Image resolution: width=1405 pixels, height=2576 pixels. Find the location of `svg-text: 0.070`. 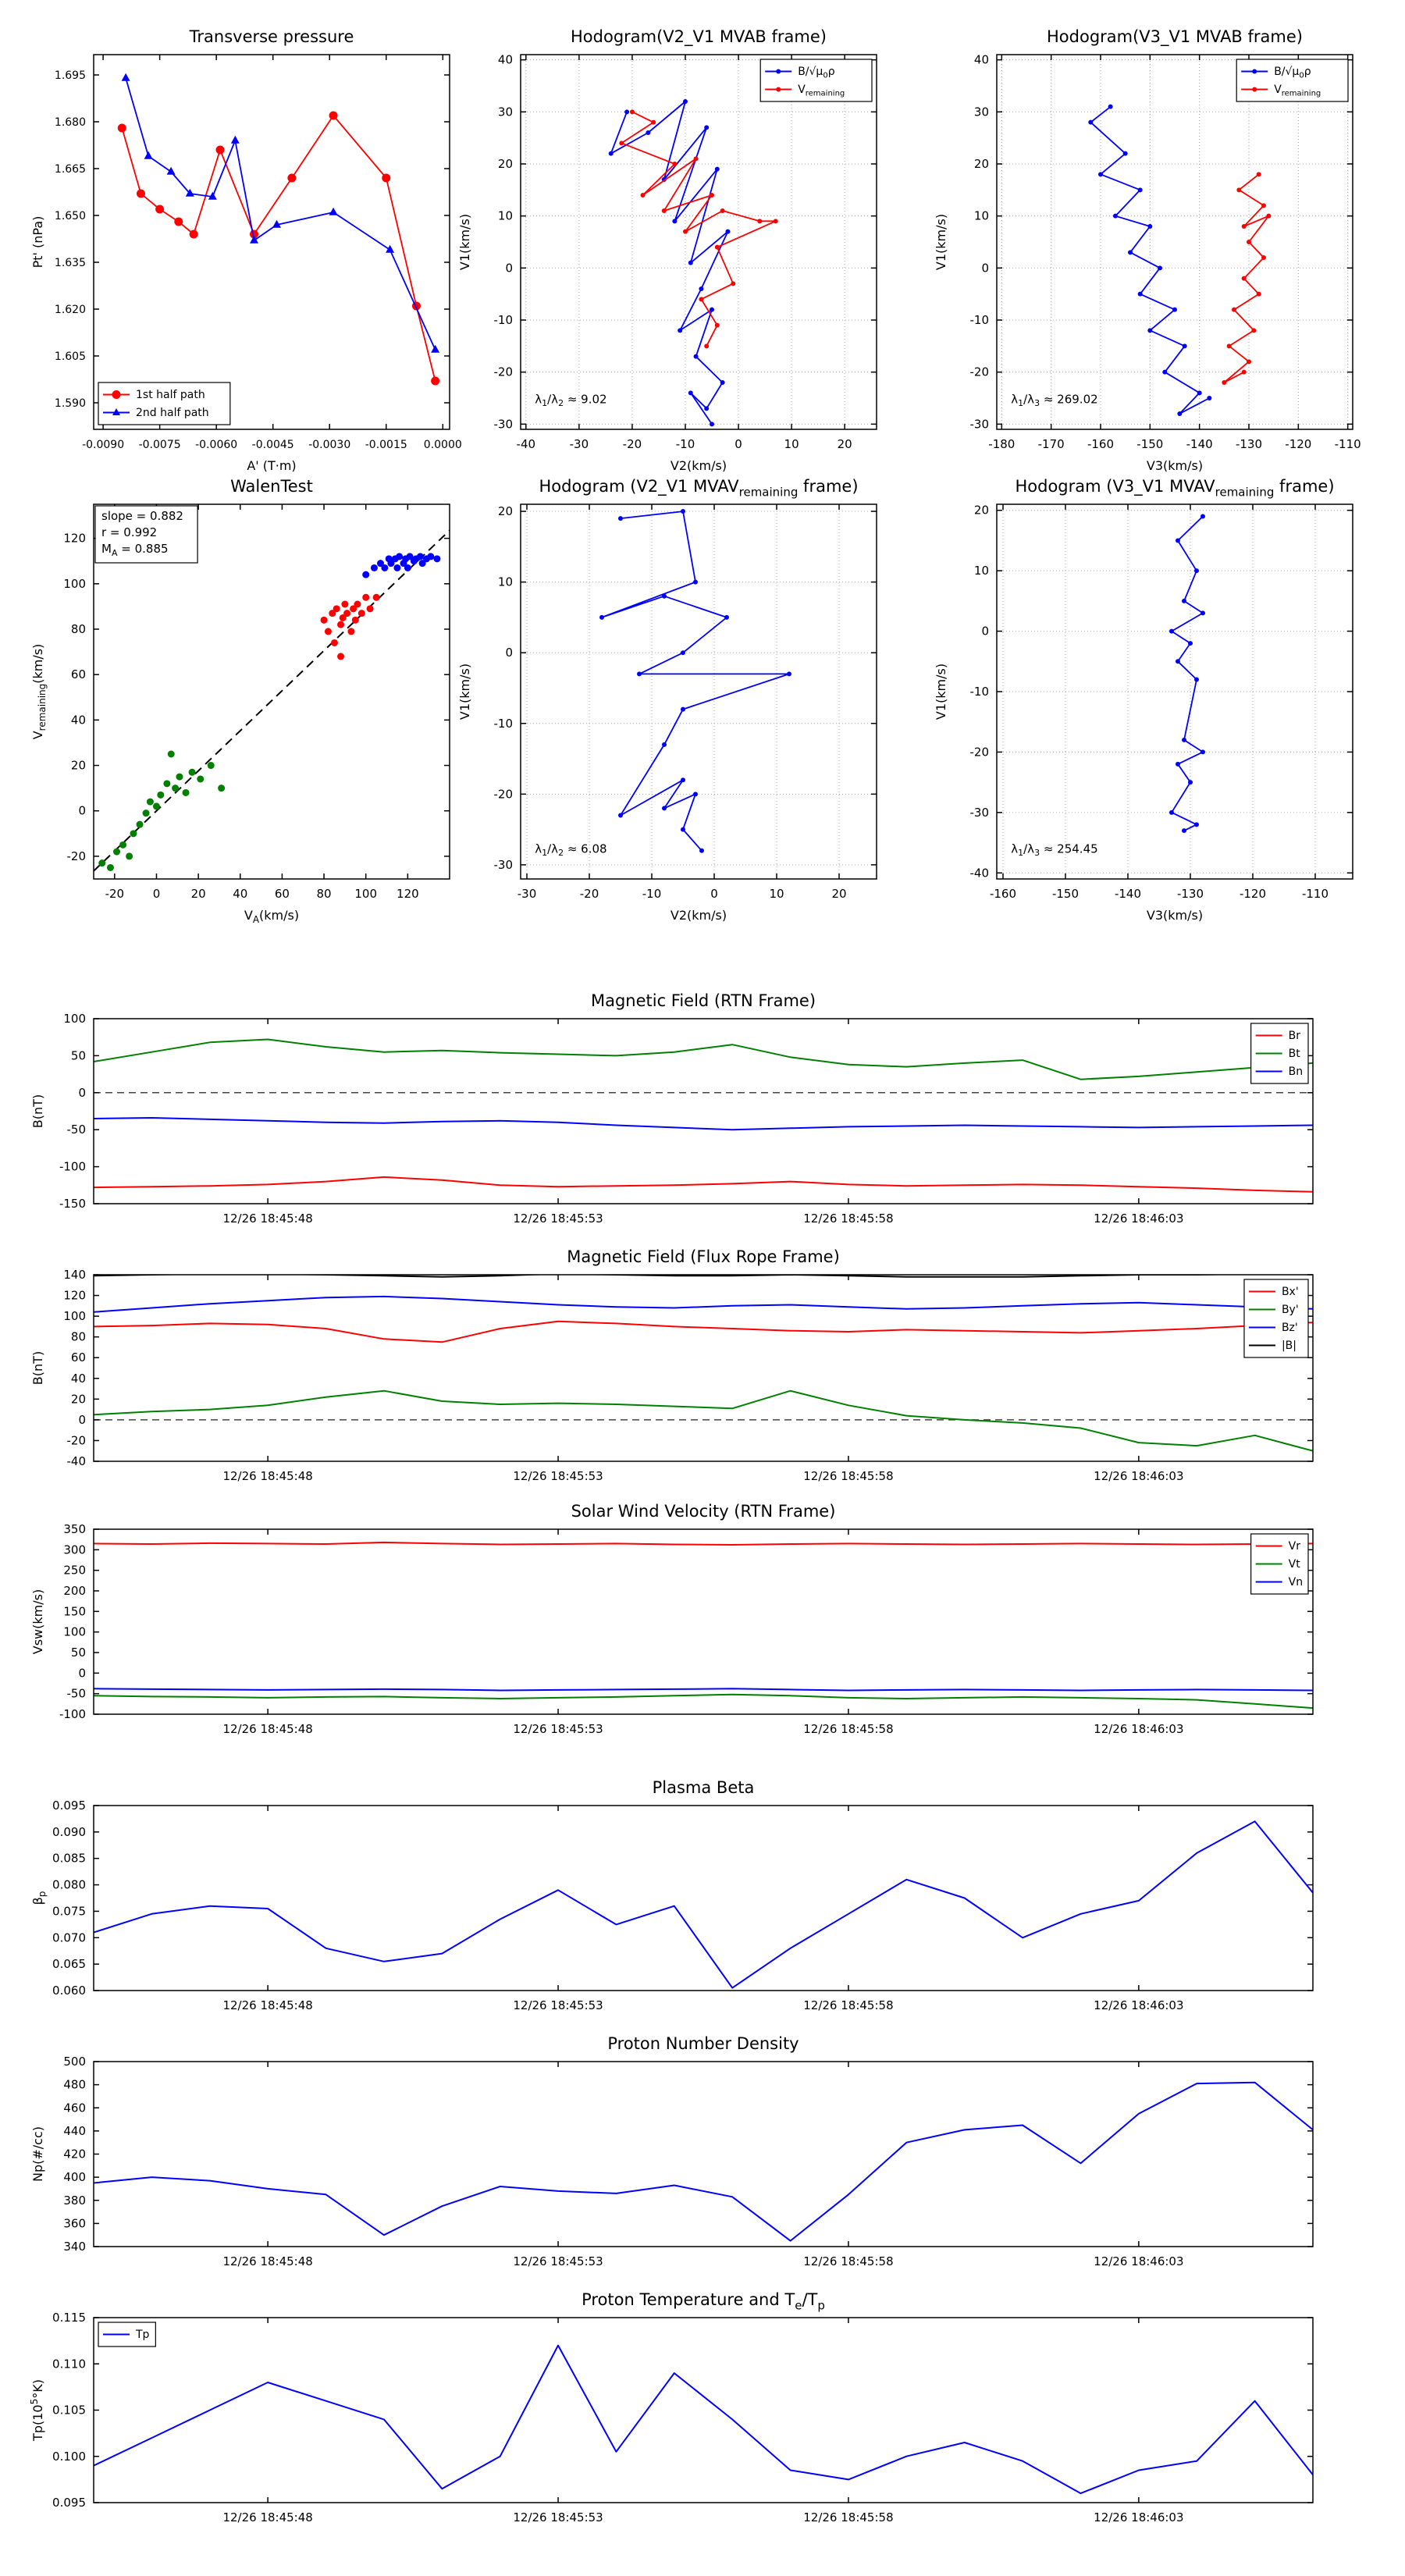

svg-text: 0.070 is located at coordinates (69, 1937).